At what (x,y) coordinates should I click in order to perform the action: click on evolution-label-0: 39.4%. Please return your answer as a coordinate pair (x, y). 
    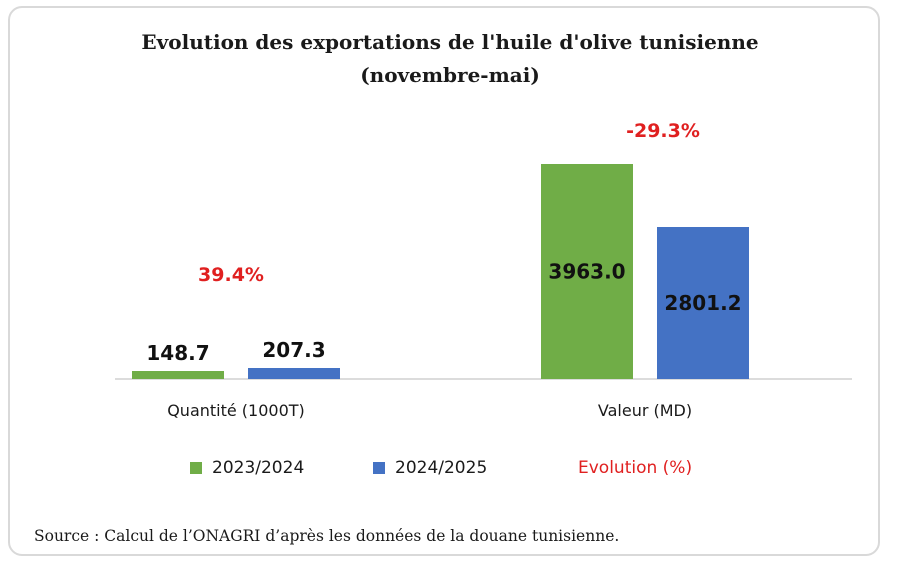
    Looking at the image, I should click on (231, 275).